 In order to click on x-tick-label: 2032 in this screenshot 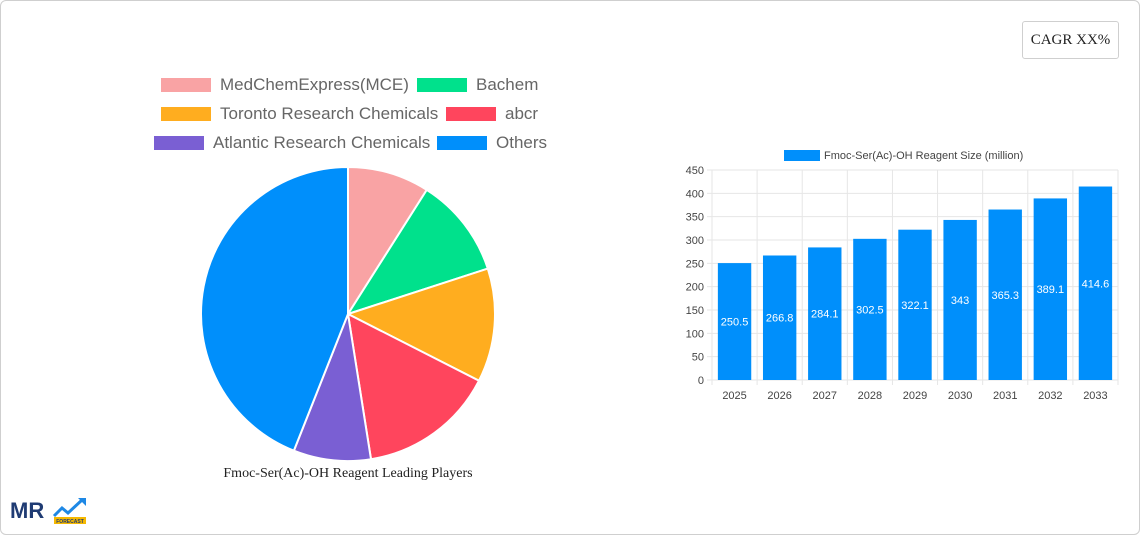, I will do `click(1050, 396)`.